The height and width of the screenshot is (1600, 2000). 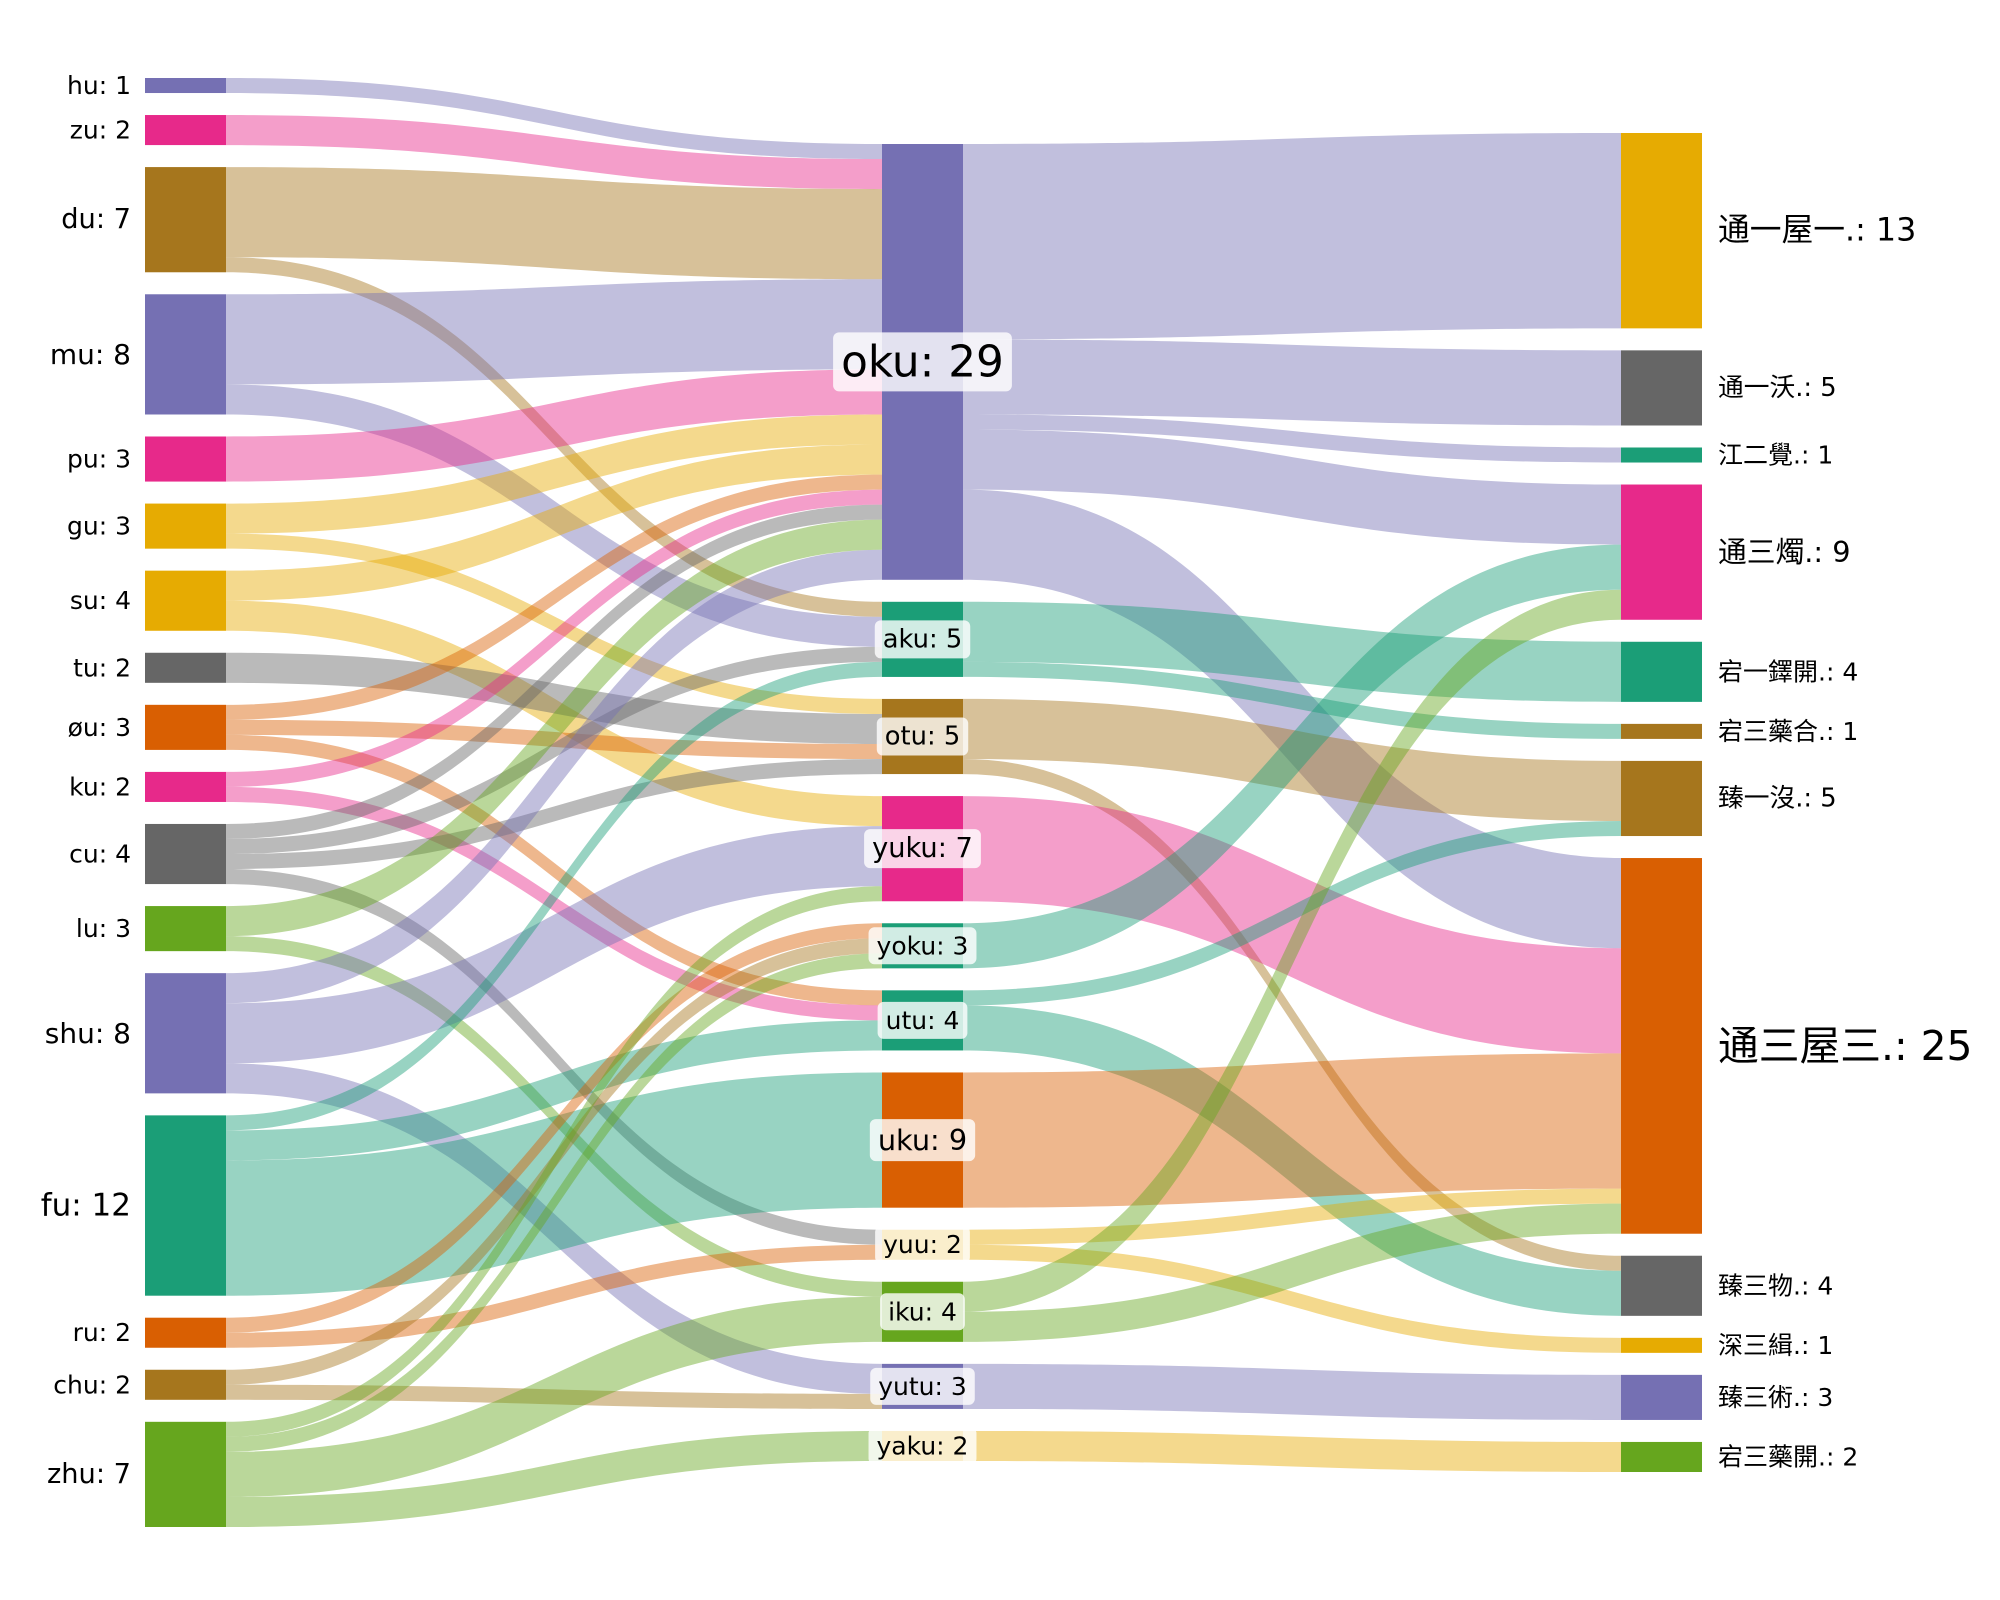 What do you see at coordinates (1661, 1345) in the screenshot?
I see `node-r10` at bounding box center [1661, 1345].